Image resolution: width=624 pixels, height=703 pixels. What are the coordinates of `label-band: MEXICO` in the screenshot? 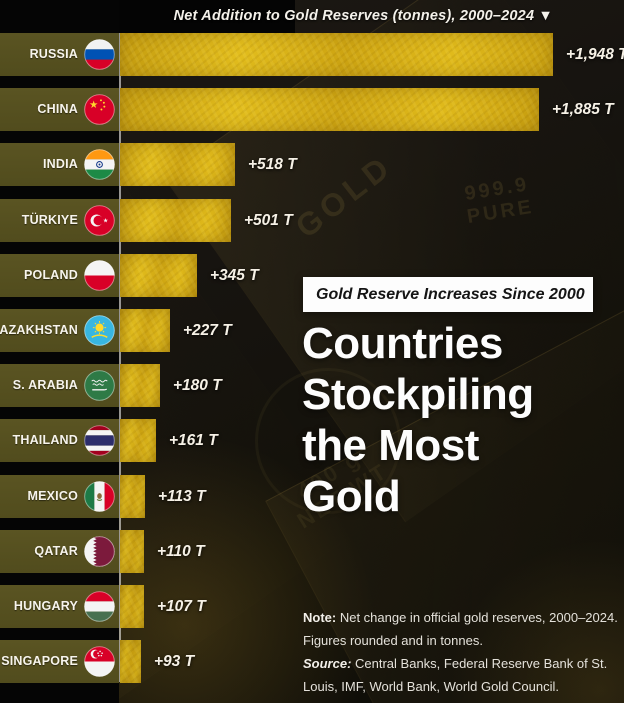 It's located at (59, 496).